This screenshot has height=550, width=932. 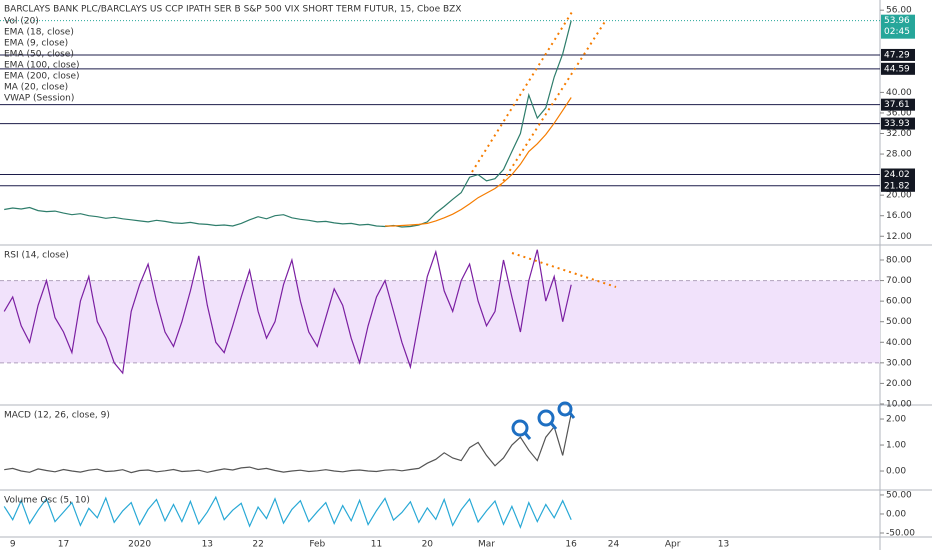 I want to click on panel-title: RSI (14, close), so click(x=36, y=256).